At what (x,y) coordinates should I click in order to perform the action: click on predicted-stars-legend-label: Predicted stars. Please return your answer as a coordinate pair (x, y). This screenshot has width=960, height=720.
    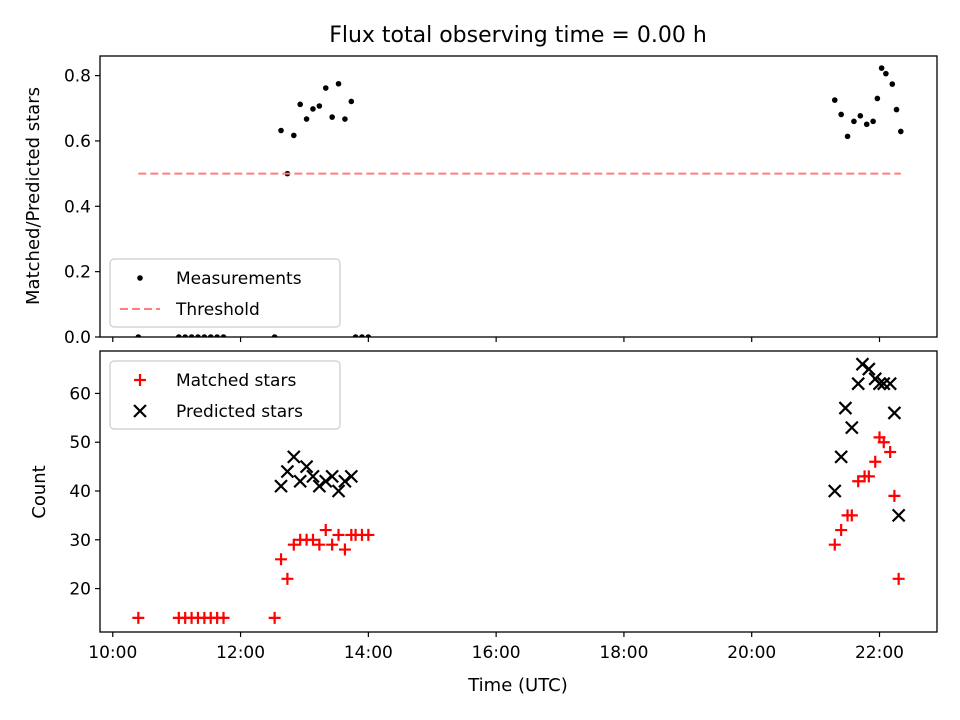
    Looking at the image, I should click on (239, 412).